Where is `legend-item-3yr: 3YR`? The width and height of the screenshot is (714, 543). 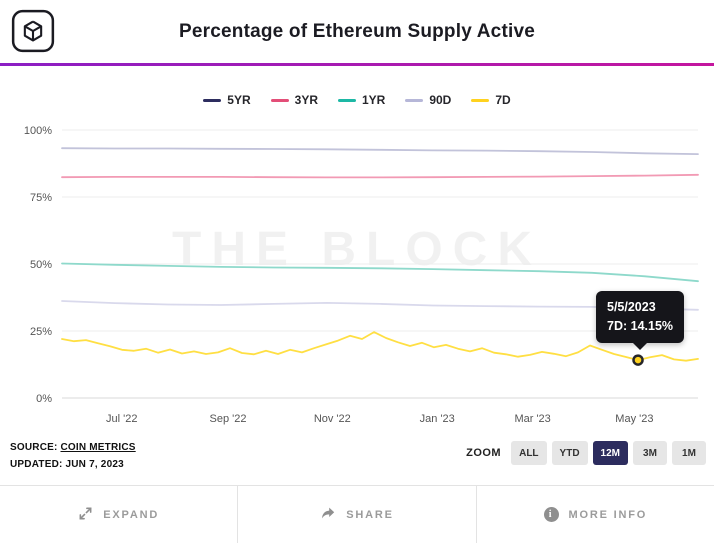
legend-item-3yr: 3YR is located at coordinates (294, 100).